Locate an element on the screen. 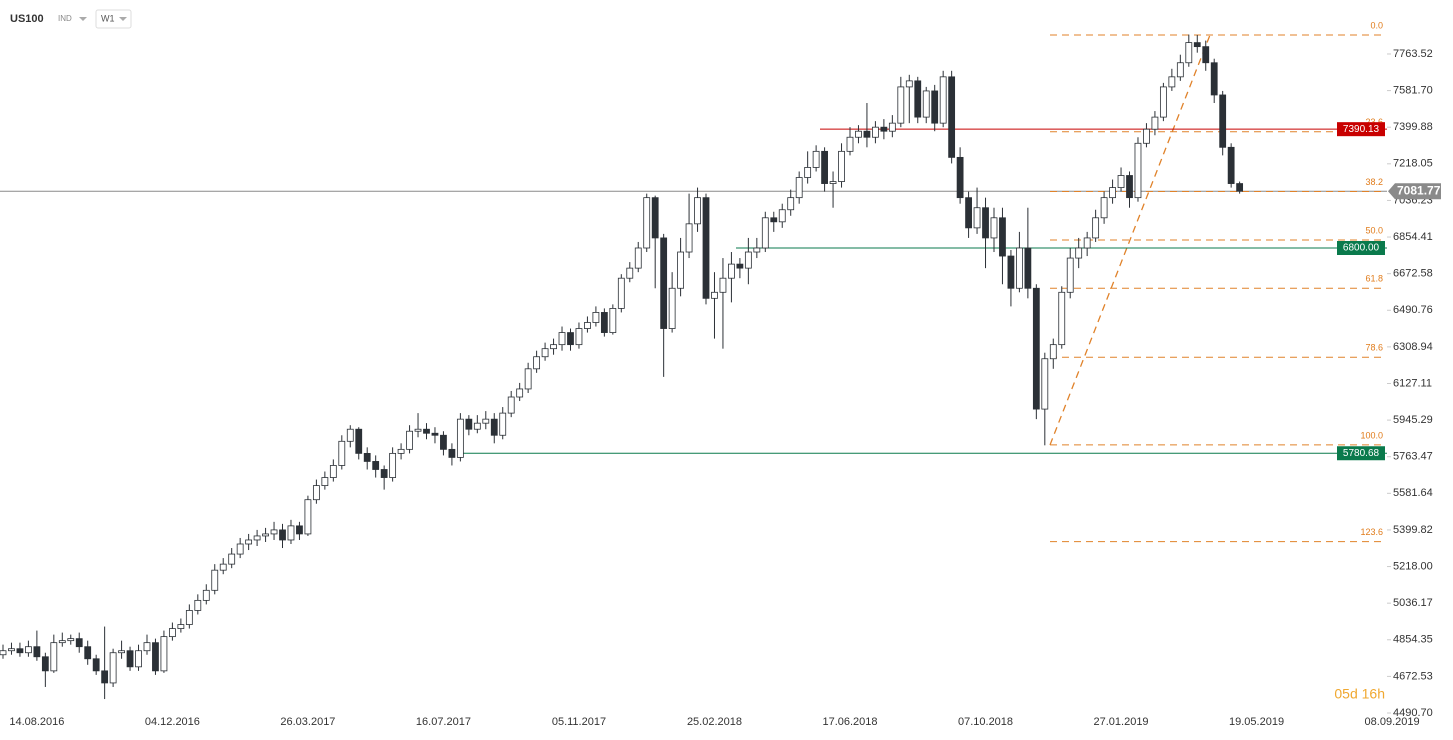  x-tick-label: 19.05.2019 is located at coordinates (1256, 722).